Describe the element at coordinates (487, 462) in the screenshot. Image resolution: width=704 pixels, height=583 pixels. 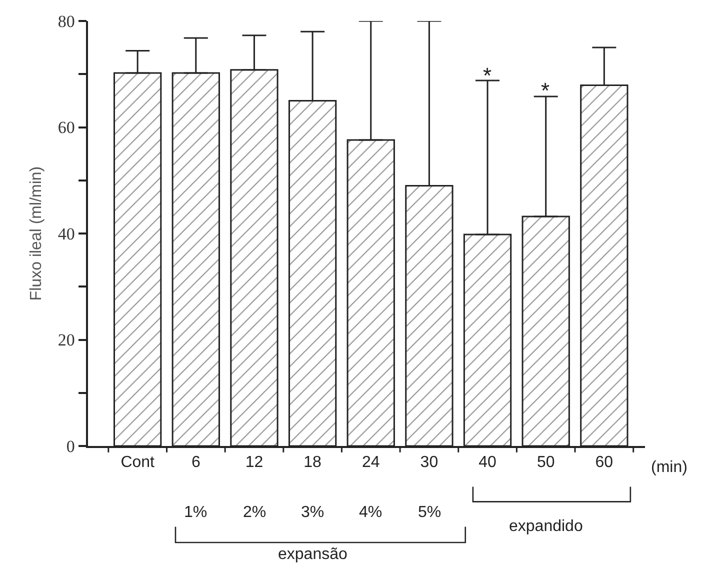
I see `x-tick-label: 40` at that location.